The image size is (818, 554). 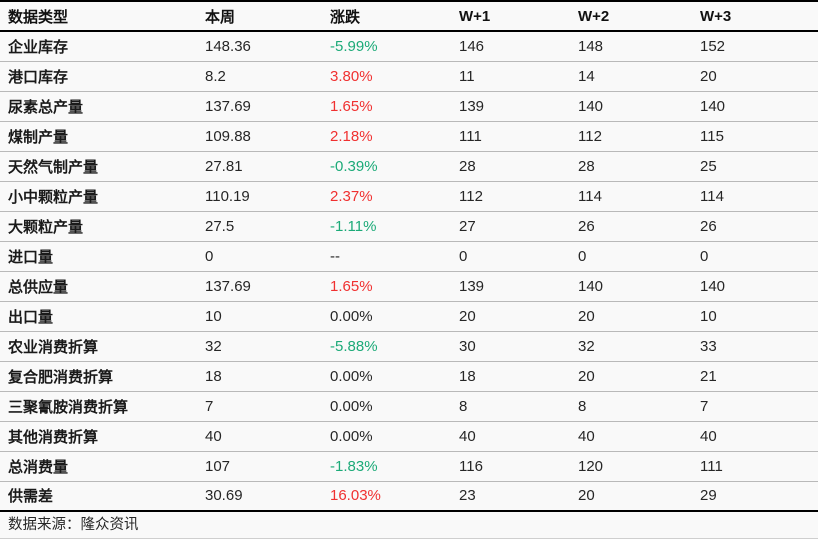 I want to click on table-header: 数据类型 本周 涨跌 W+1 W+2 W+3, so click(x=409, y=16).